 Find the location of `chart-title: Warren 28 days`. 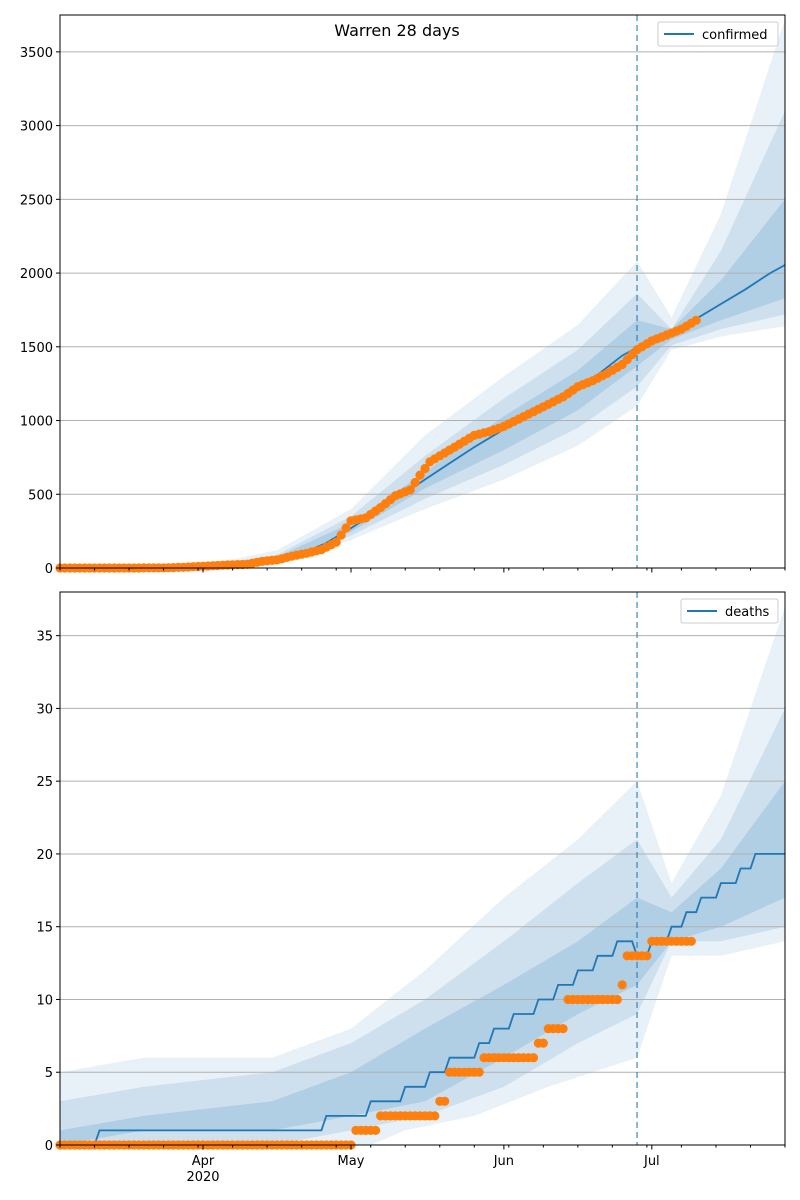

chart-title: Warren 28 days is located at coordinates (396, 30).